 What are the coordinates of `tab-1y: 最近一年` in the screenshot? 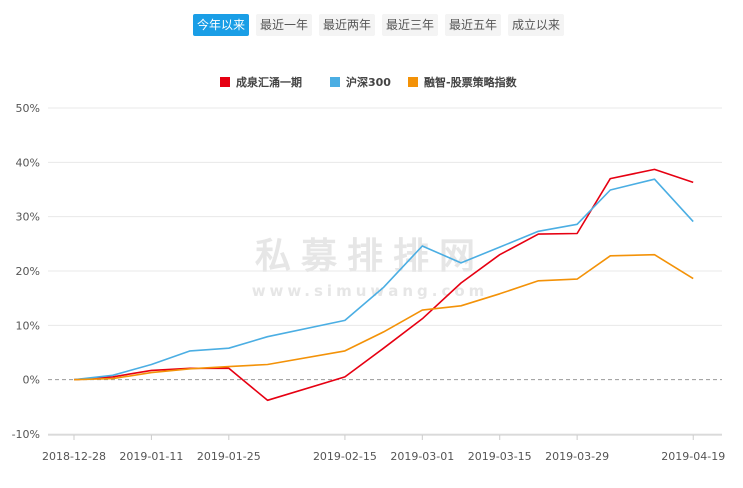 It's located at (284, 25).